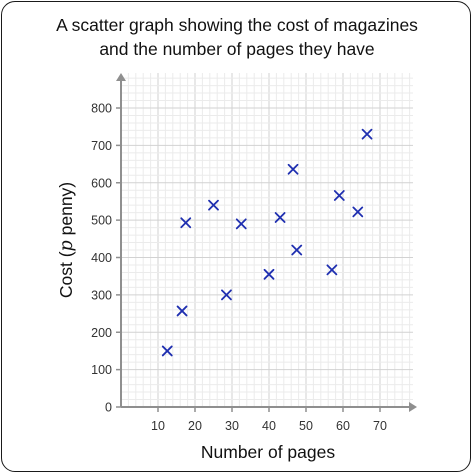  Describe the element at coordinates (101, 258) in the screenshot. I see `y-tick-label: 400` at that location.